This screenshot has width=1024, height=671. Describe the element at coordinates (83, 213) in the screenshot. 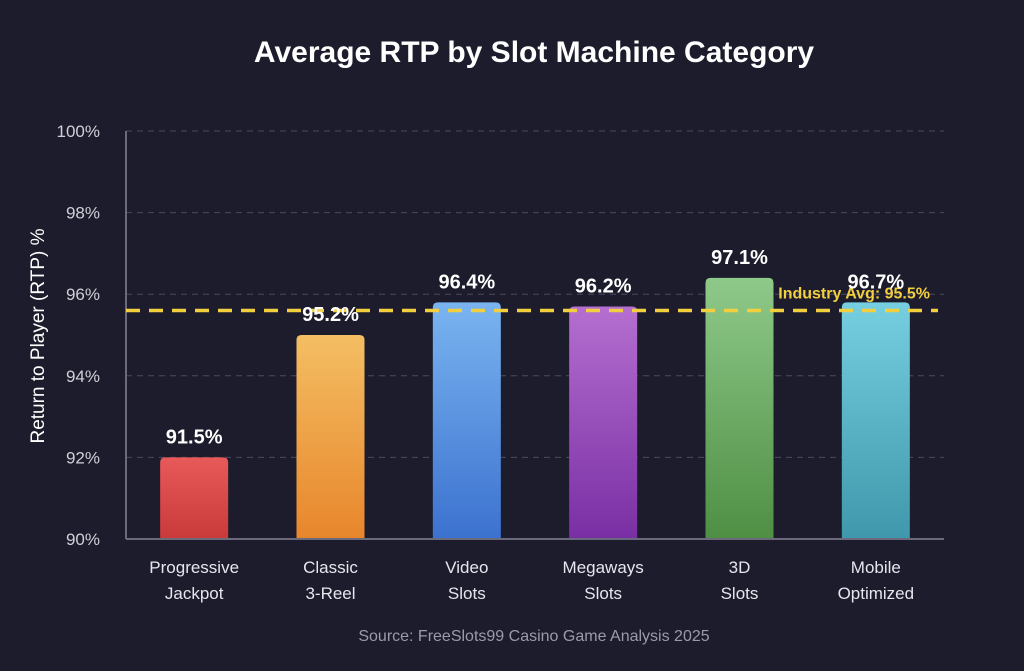

I see `y-tick-label: 98%` at that location.